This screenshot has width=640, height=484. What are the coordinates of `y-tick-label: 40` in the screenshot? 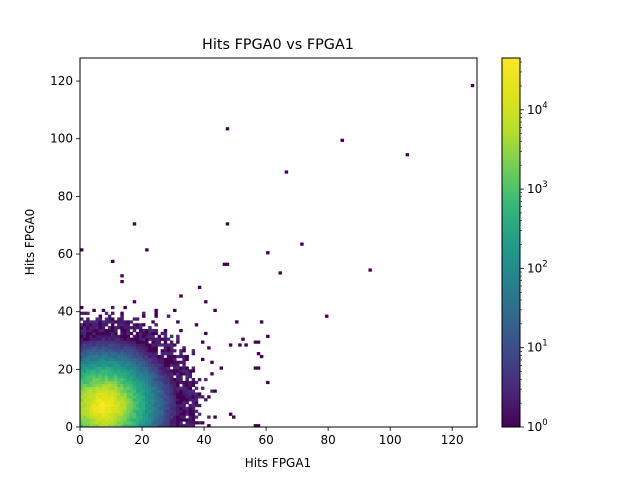 It's located at (65, 312).